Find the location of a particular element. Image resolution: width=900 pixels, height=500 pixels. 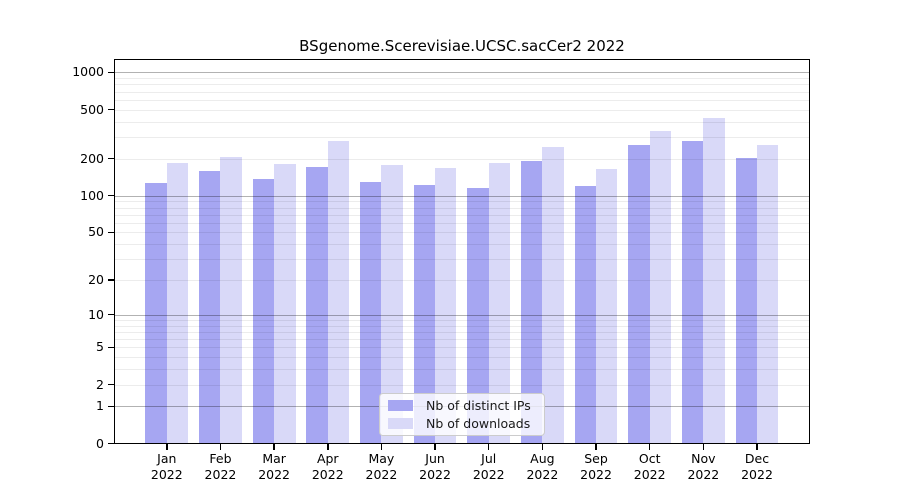

y-axis-tick-label: 10 is located at coordinates (96, 314).